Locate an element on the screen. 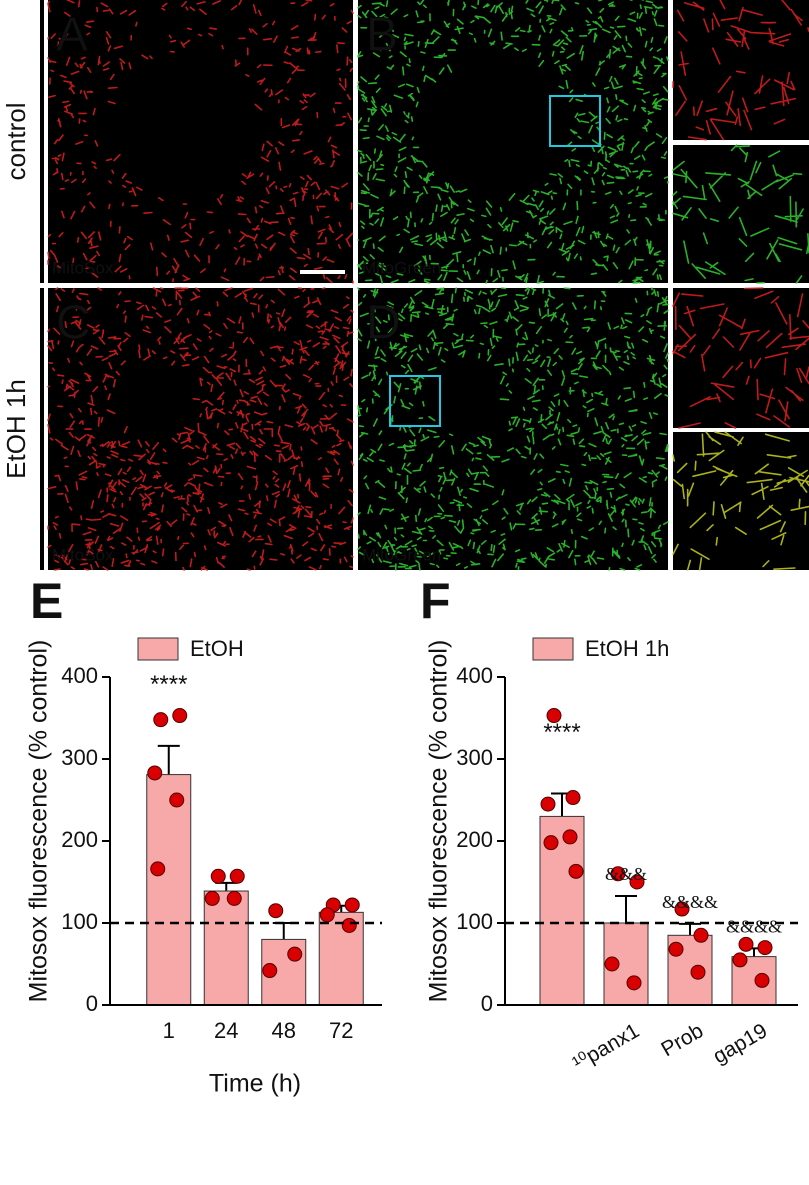 Image resolution: width=809 pixels, height=1185 pixels. panel-letter: F is located at coordinates (435, 601).